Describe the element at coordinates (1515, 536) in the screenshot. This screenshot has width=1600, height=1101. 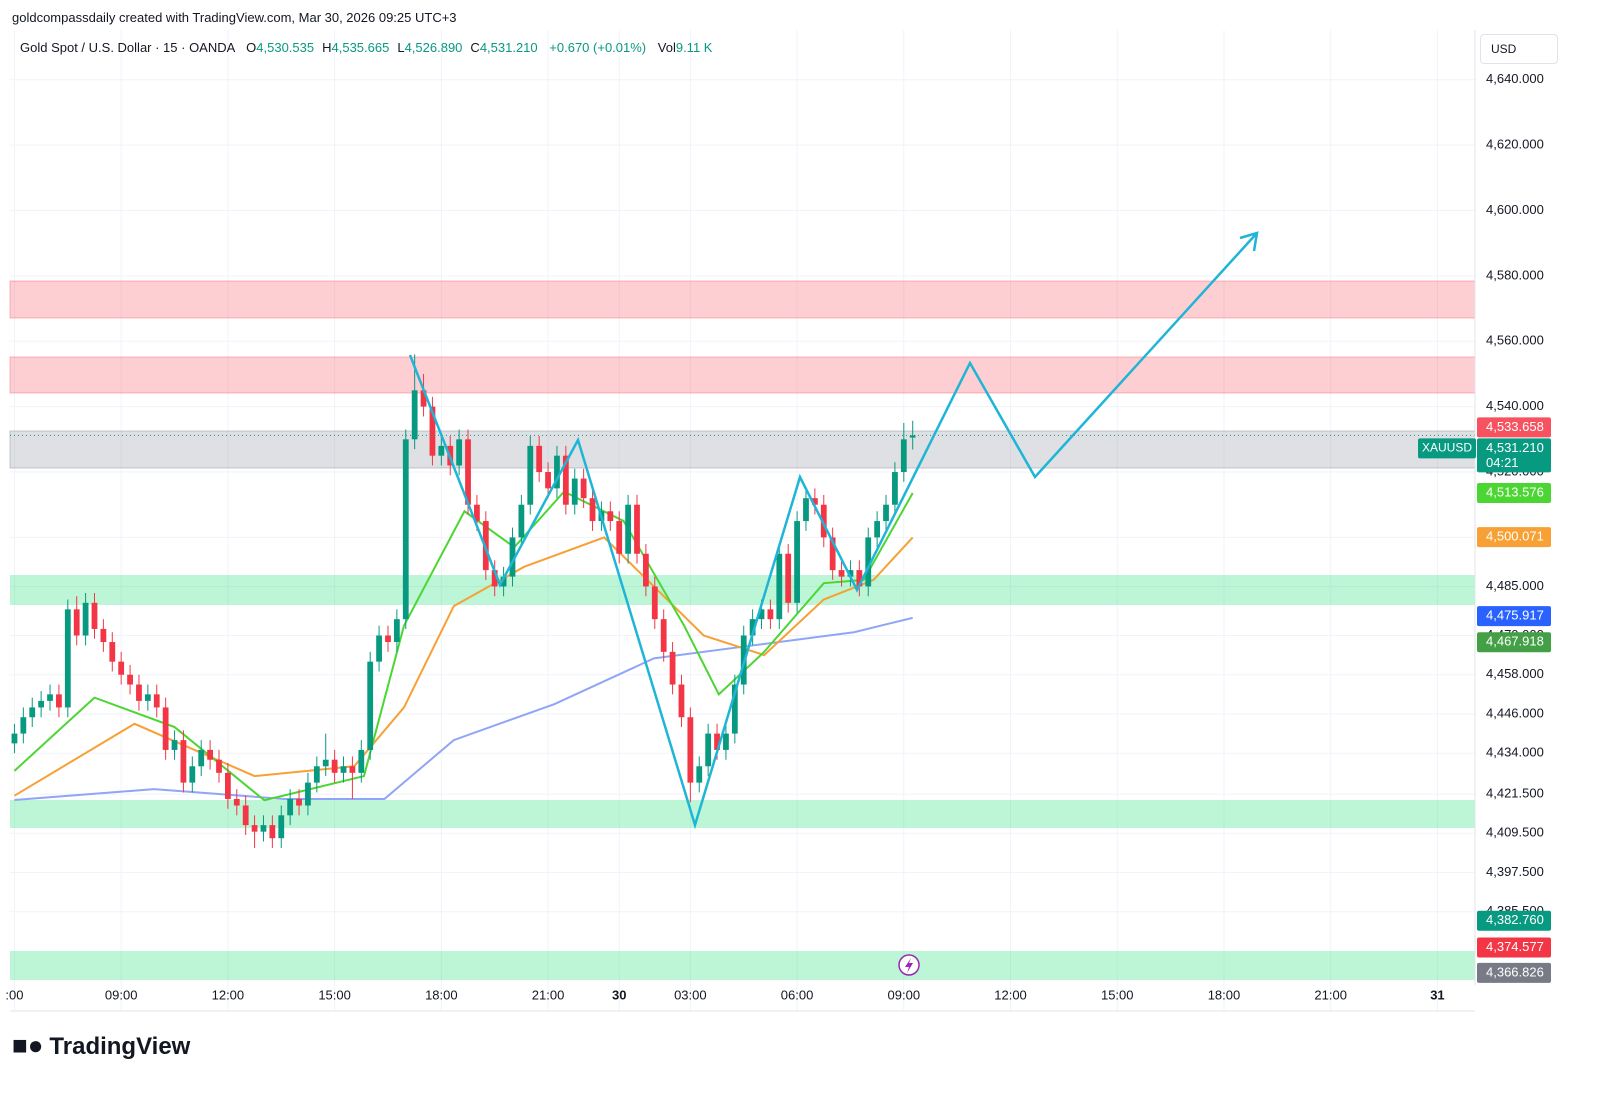
I see `price-badge-label: 4,500.071` at that location.